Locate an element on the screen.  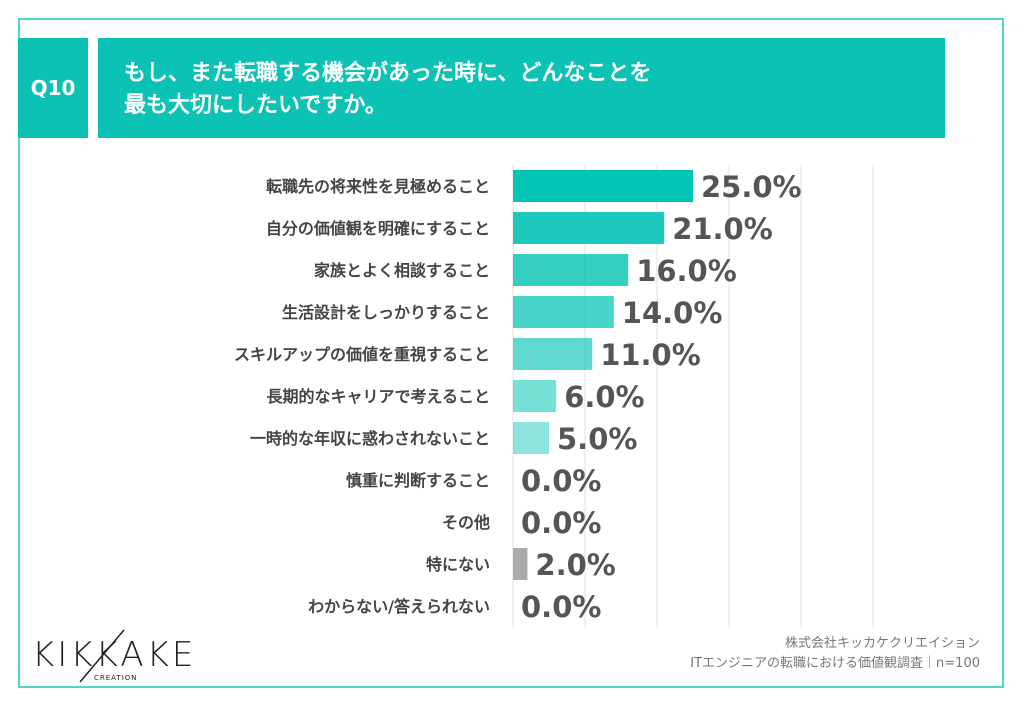
category-label: 自分の価値観を明確にすること is located at coordinates (378, 228).